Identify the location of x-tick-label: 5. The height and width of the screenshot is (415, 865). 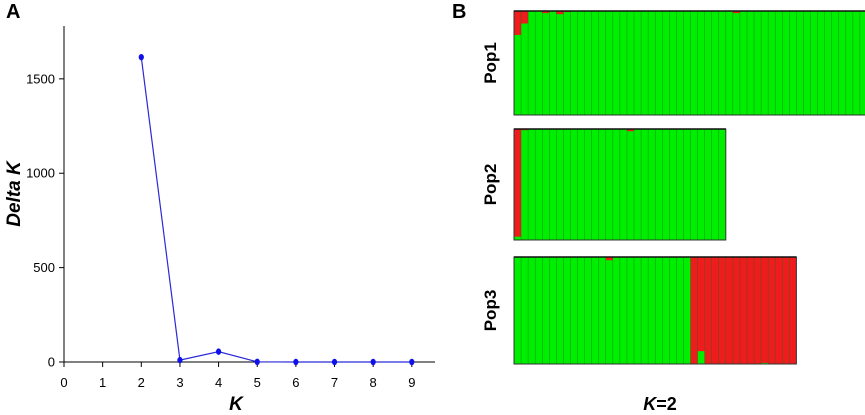
(257, 382).